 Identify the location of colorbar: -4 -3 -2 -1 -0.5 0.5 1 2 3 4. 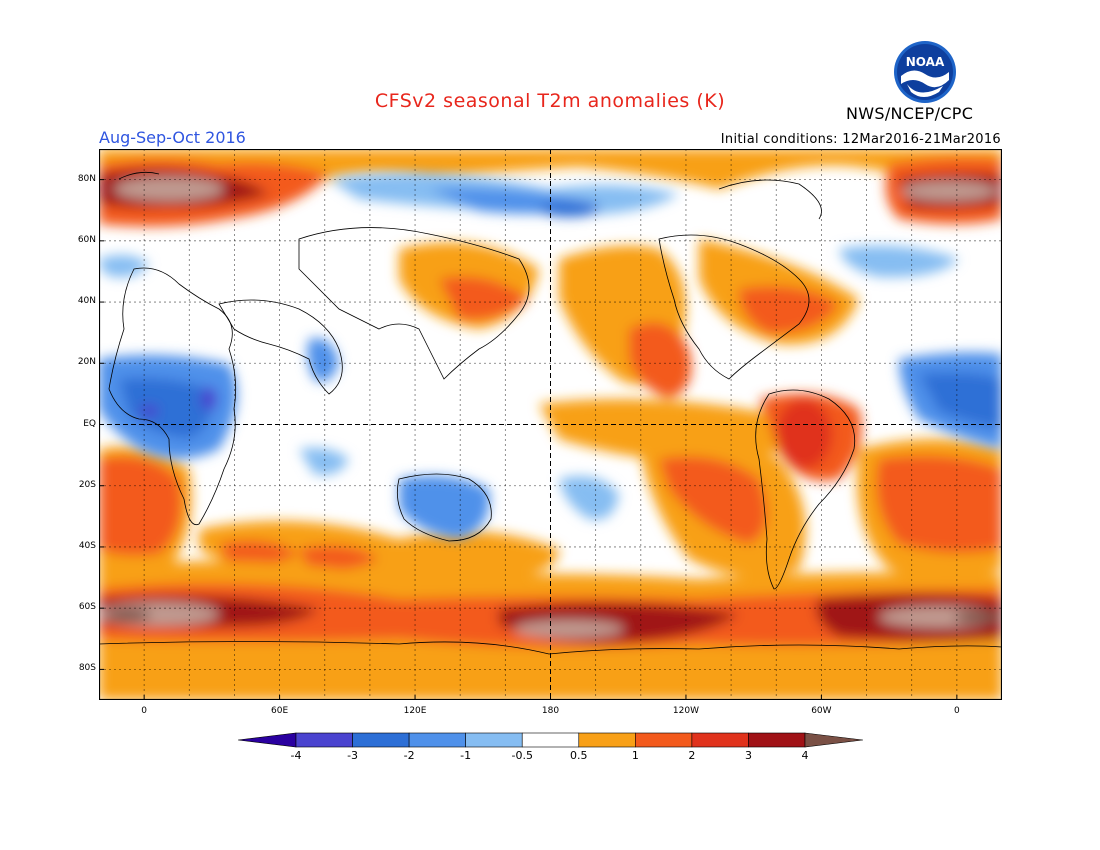
(550, 747).